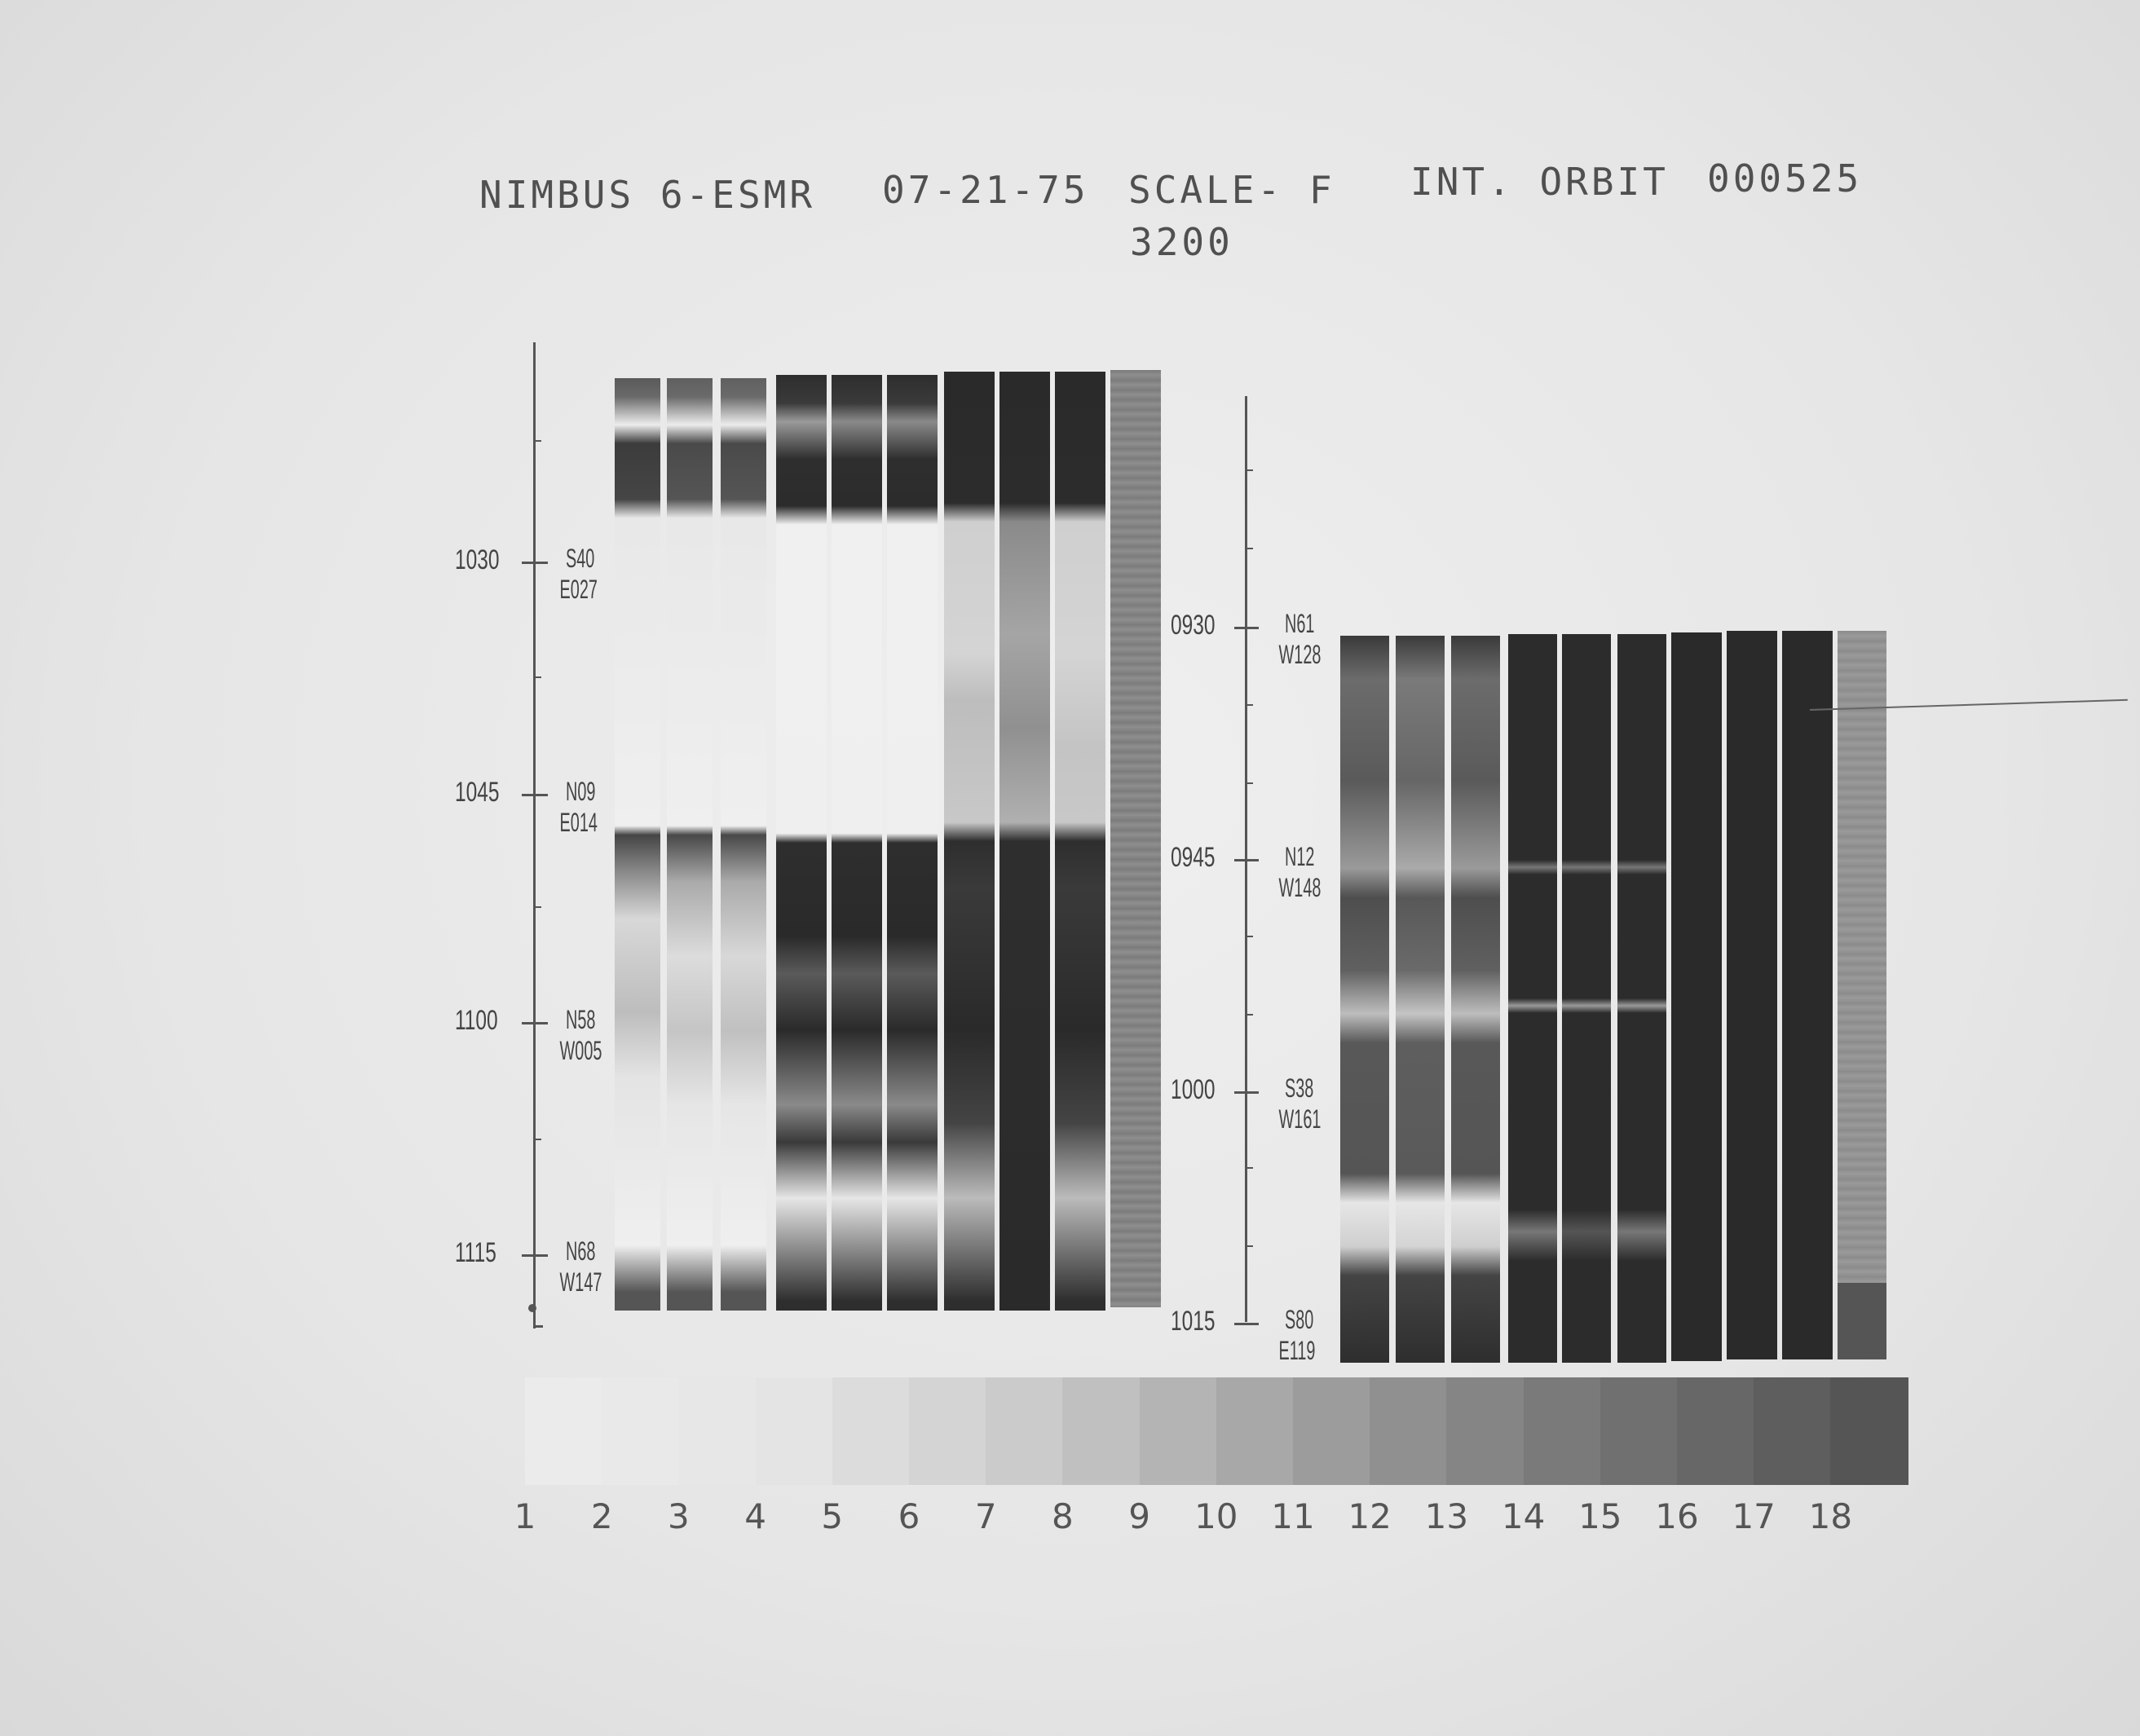 The height and width of the screenshot is (1736, 2140). I want to click on gray-label-1: 1, so click(525, 1516).